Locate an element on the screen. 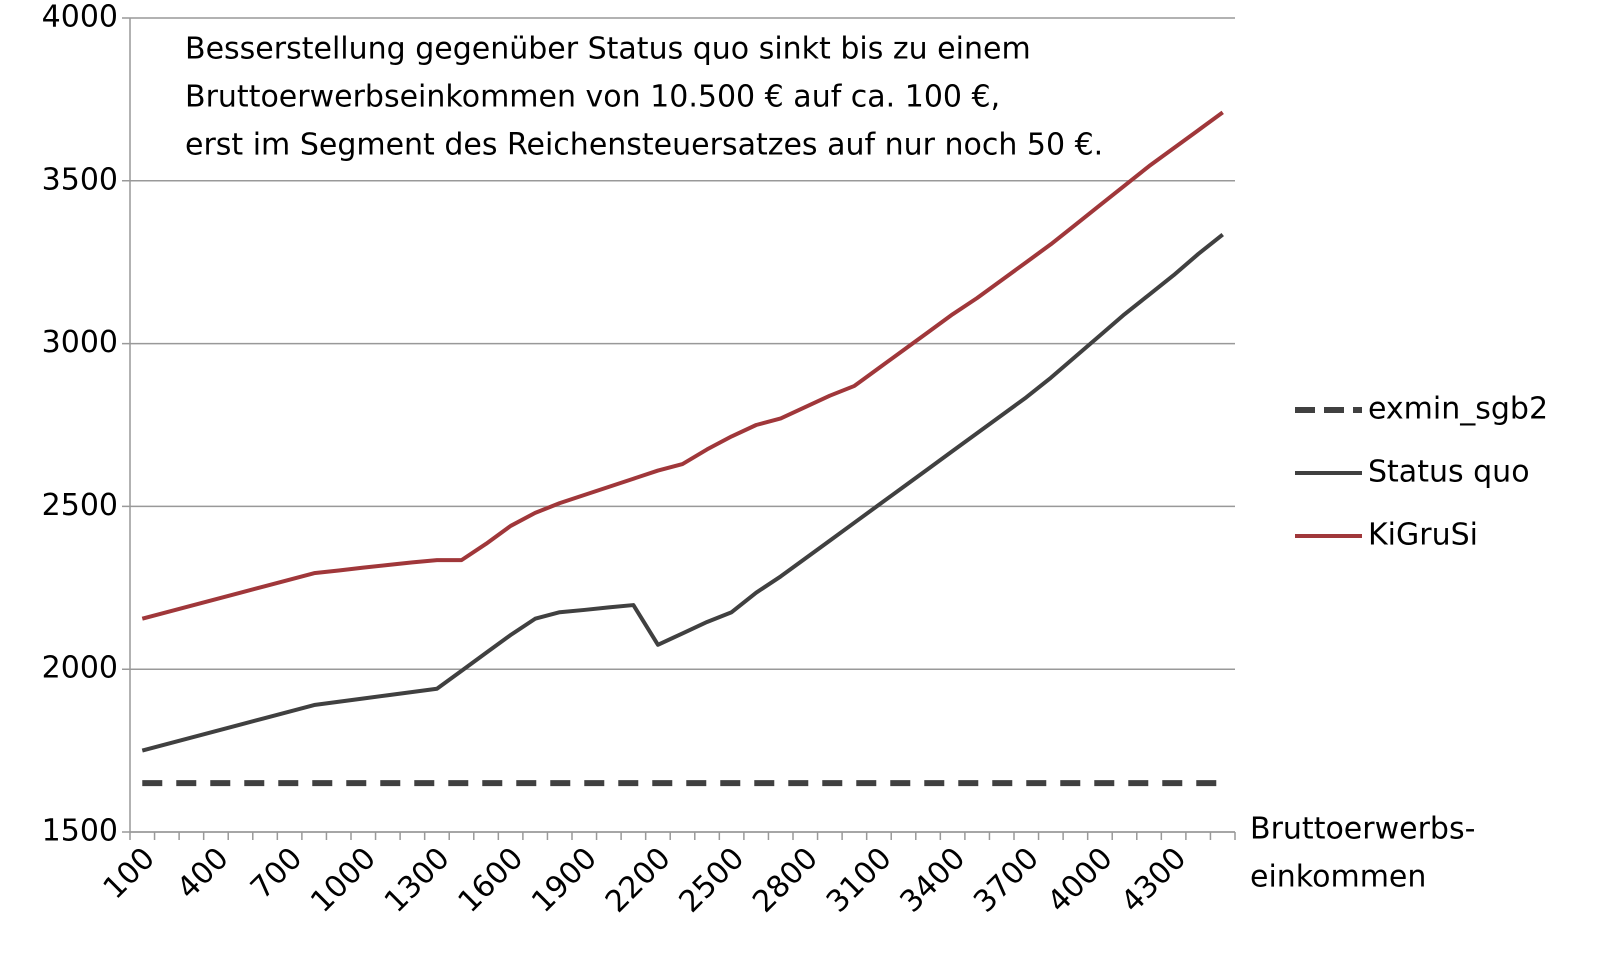  x-tick-label: 3100 is located at coordinates (859, 880).